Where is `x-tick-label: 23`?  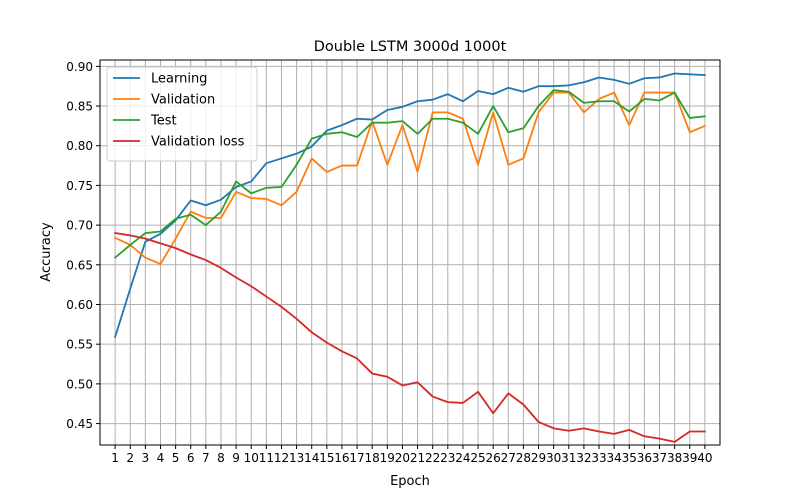
x-tick-label: 23 is located at coordinates (447, 458).